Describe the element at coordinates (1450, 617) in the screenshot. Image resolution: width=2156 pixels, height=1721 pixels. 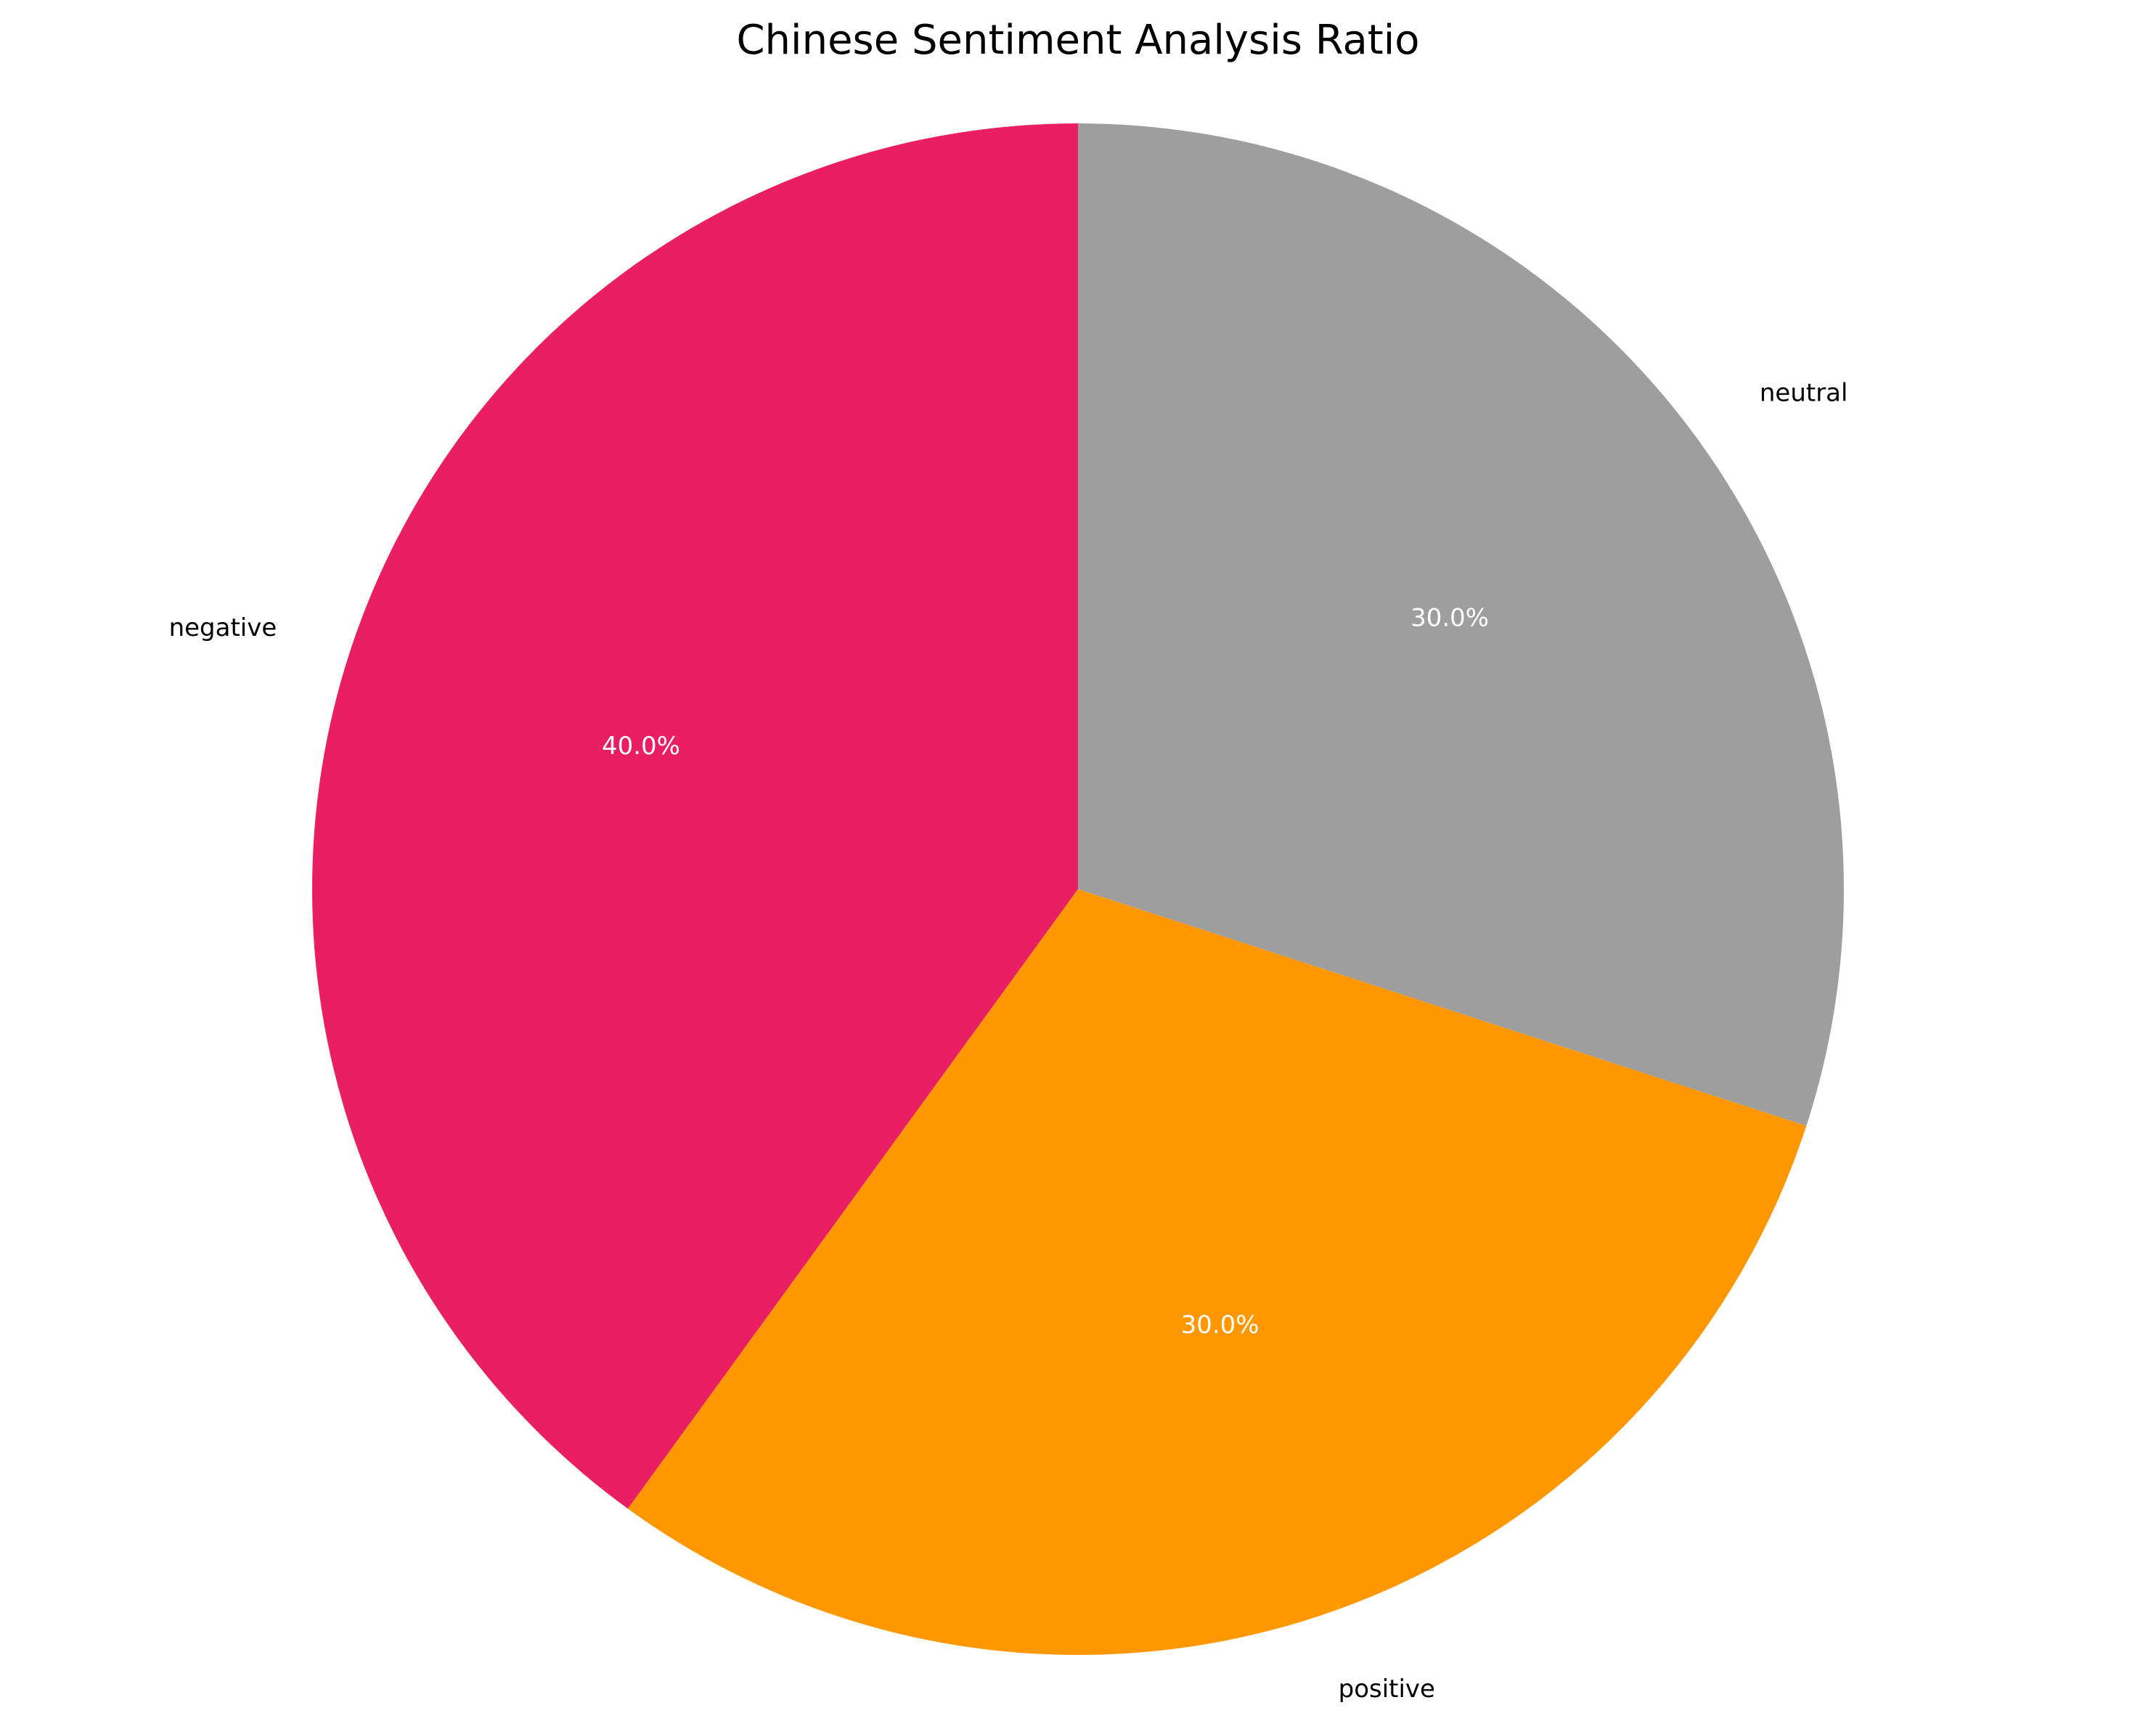
I see `pct-label-neutral: 30.0%` at that location.